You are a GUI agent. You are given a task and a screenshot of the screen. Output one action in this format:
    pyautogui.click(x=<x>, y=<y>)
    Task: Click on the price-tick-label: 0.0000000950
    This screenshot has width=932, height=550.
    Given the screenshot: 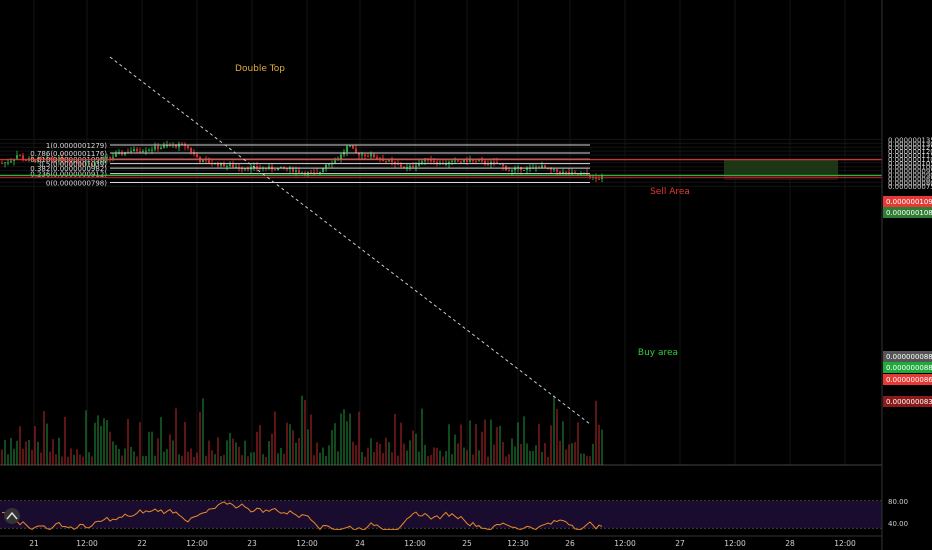 What is the action you would take?
    pyautogui.click(x=910, y=172)
    